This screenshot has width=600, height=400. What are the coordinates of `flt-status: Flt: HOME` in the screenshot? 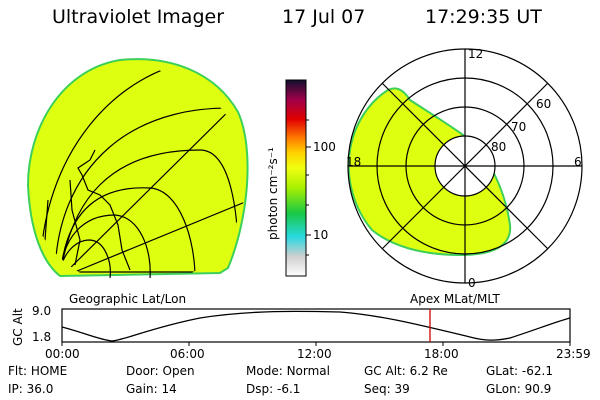 It's located at (38, 371).